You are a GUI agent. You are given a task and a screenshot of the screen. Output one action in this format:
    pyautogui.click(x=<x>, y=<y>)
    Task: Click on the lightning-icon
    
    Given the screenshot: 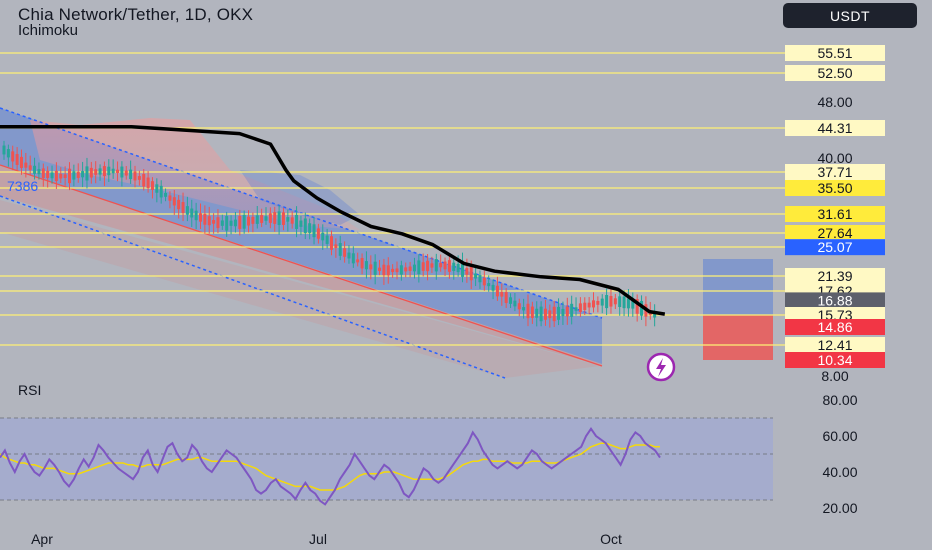 What is the action you would take?
    pyautogui.click(x=661, y=367)
    